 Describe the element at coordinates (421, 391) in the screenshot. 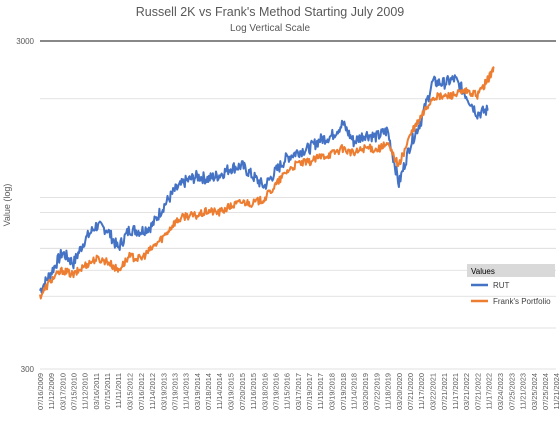

I see `x-tick-label: 11/17/2020` at that location.